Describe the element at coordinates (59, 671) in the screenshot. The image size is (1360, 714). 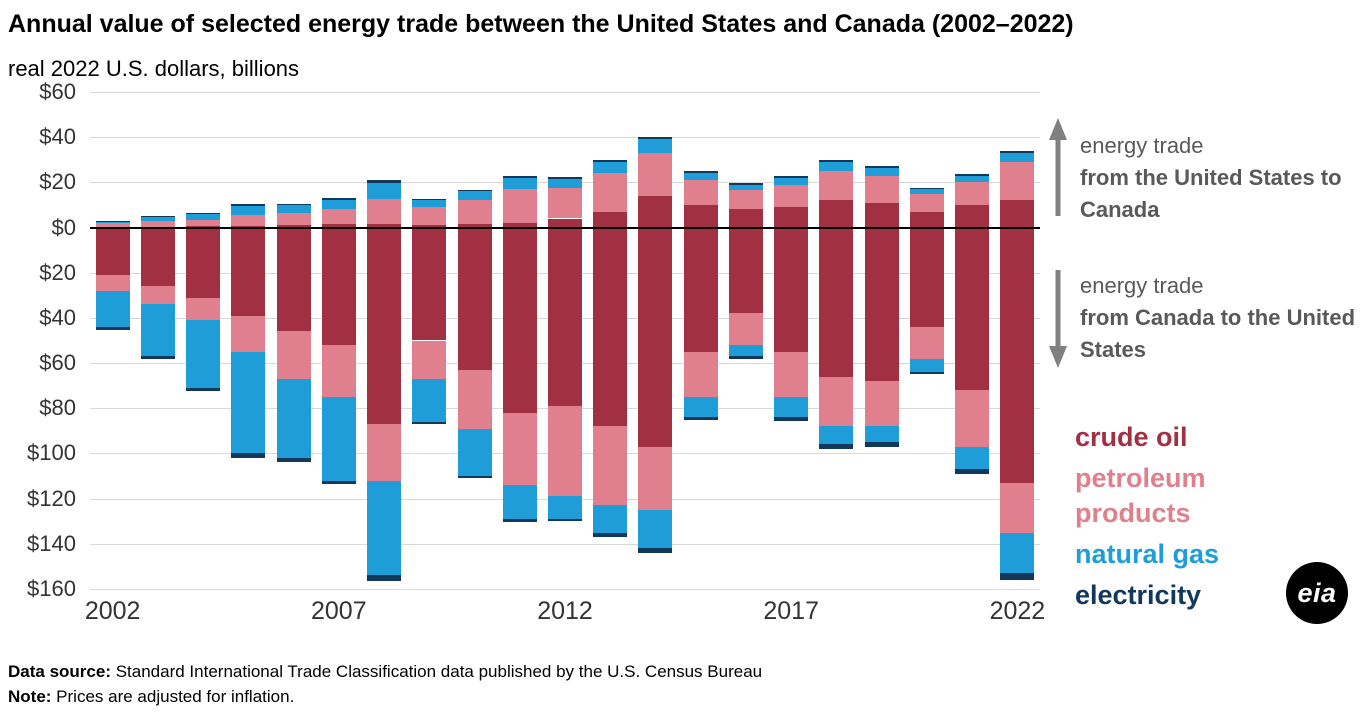
I see `data-source-label: Data source:` at that location.